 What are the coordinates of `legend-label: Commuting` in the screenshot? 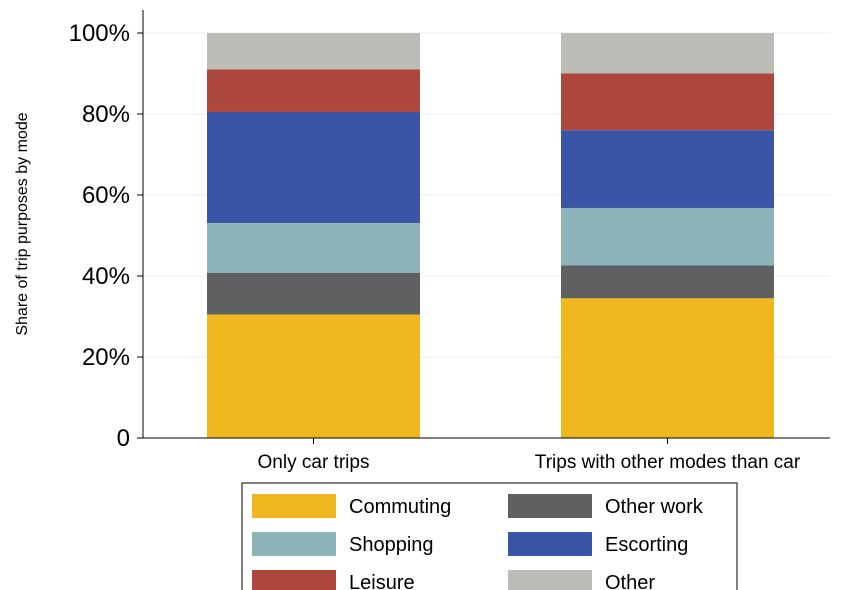 It's located at (400, 507).